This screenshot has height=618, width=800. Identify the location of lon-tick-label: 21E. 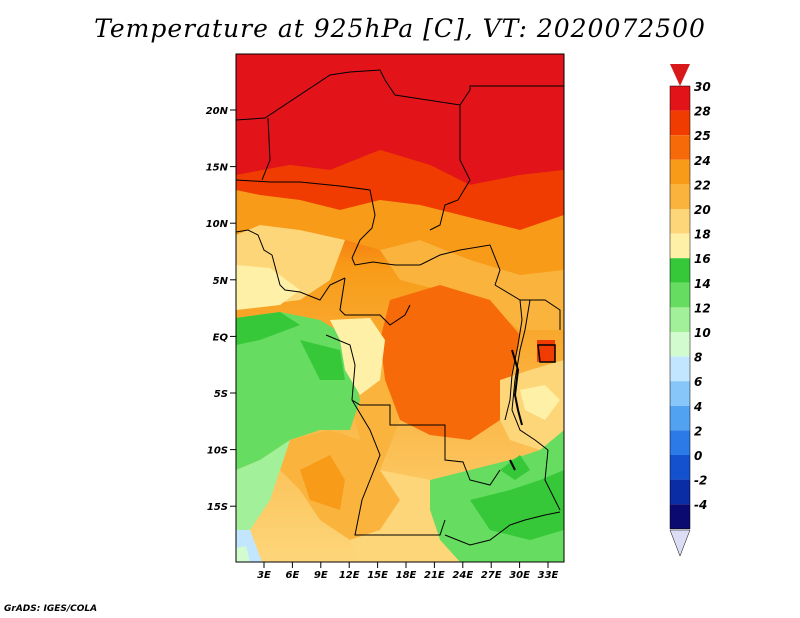
(434, 575).